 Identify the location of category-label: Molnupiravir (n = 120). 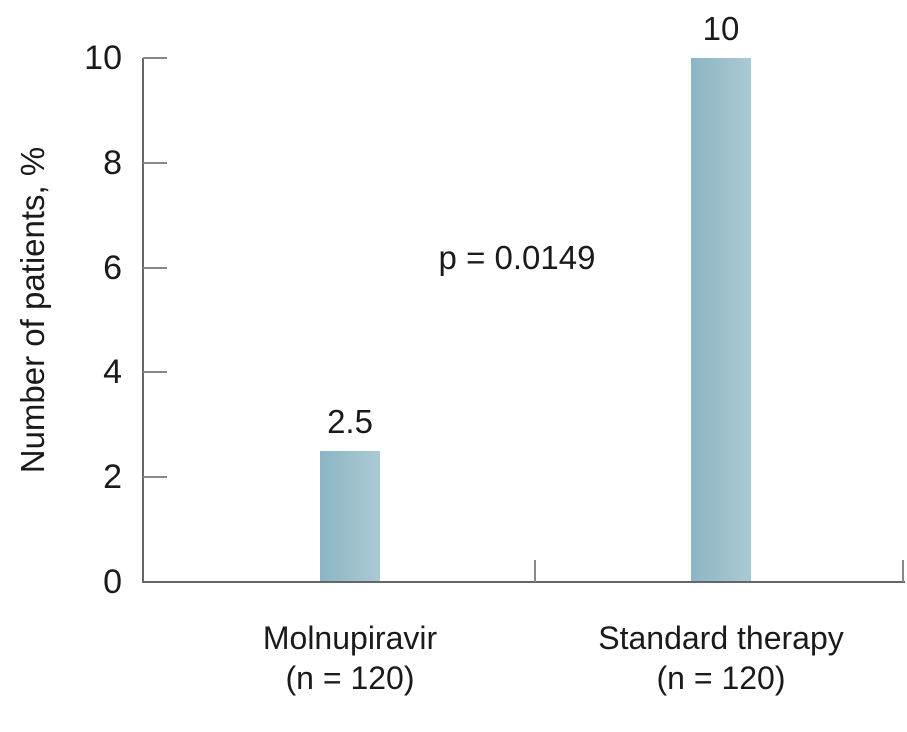
(350, 658).